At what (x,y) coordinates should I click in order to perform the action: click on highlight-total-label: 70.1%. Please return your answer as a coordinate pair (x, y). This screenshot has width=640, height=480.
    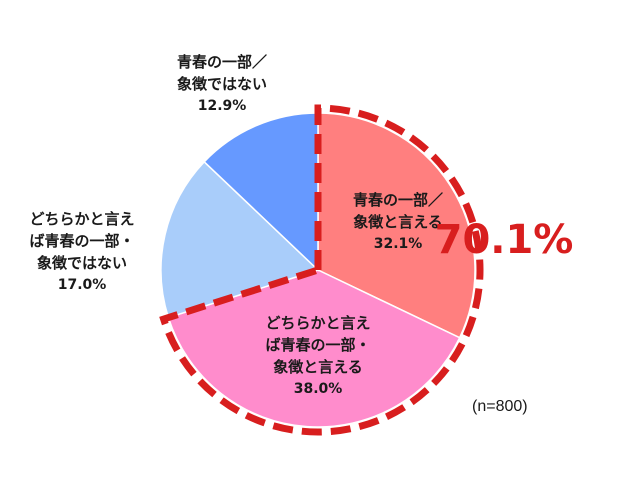
    Looking at the image, I should click on (504, 240).